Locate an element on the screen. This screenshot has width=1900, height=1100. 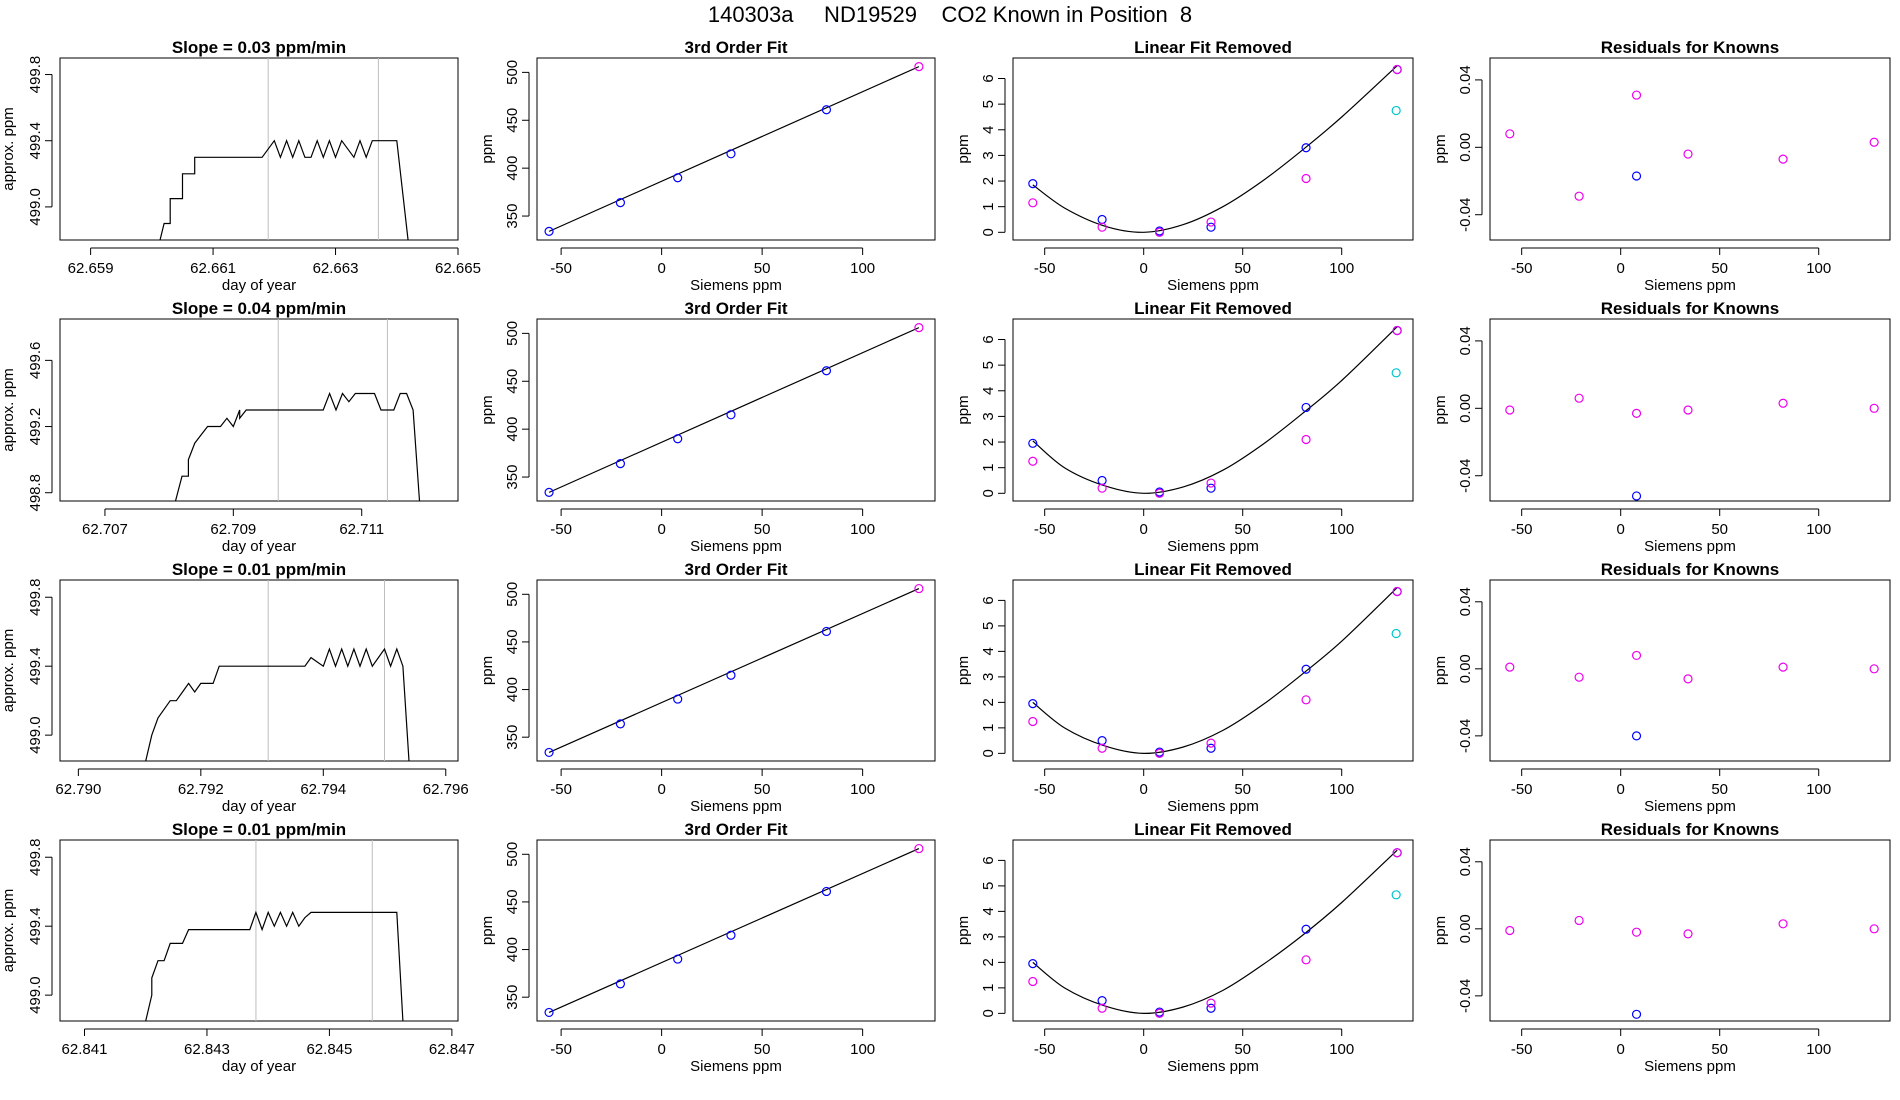
y-tick-label: 400 is located at coordinates (512, 949).